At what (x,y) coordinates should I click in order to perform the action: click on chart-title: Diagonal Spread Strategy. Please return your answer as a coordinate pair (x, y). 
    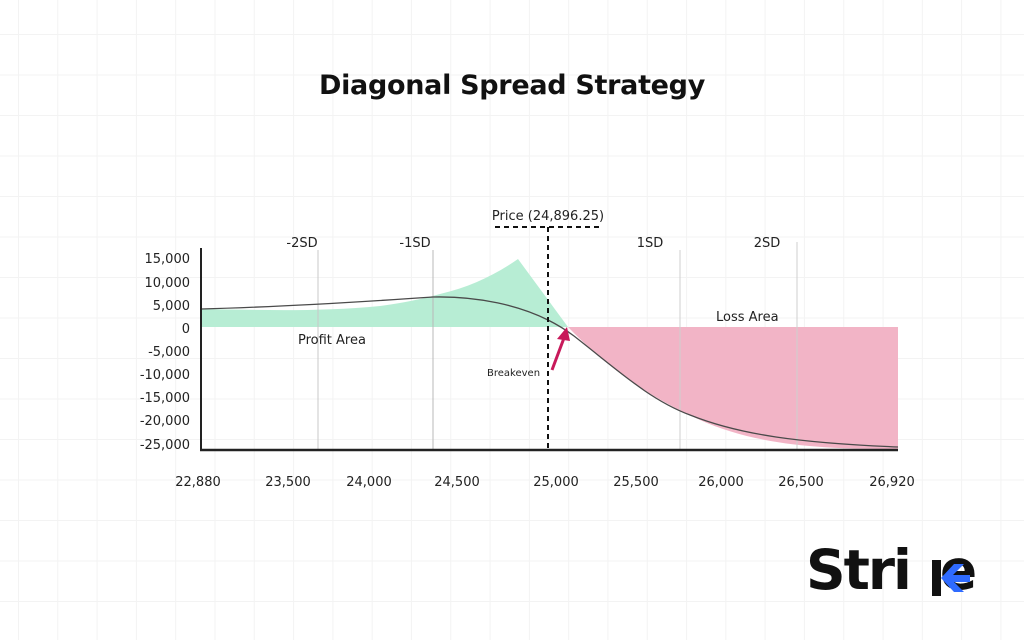
    Looking at the image, I should click on (512, 85).